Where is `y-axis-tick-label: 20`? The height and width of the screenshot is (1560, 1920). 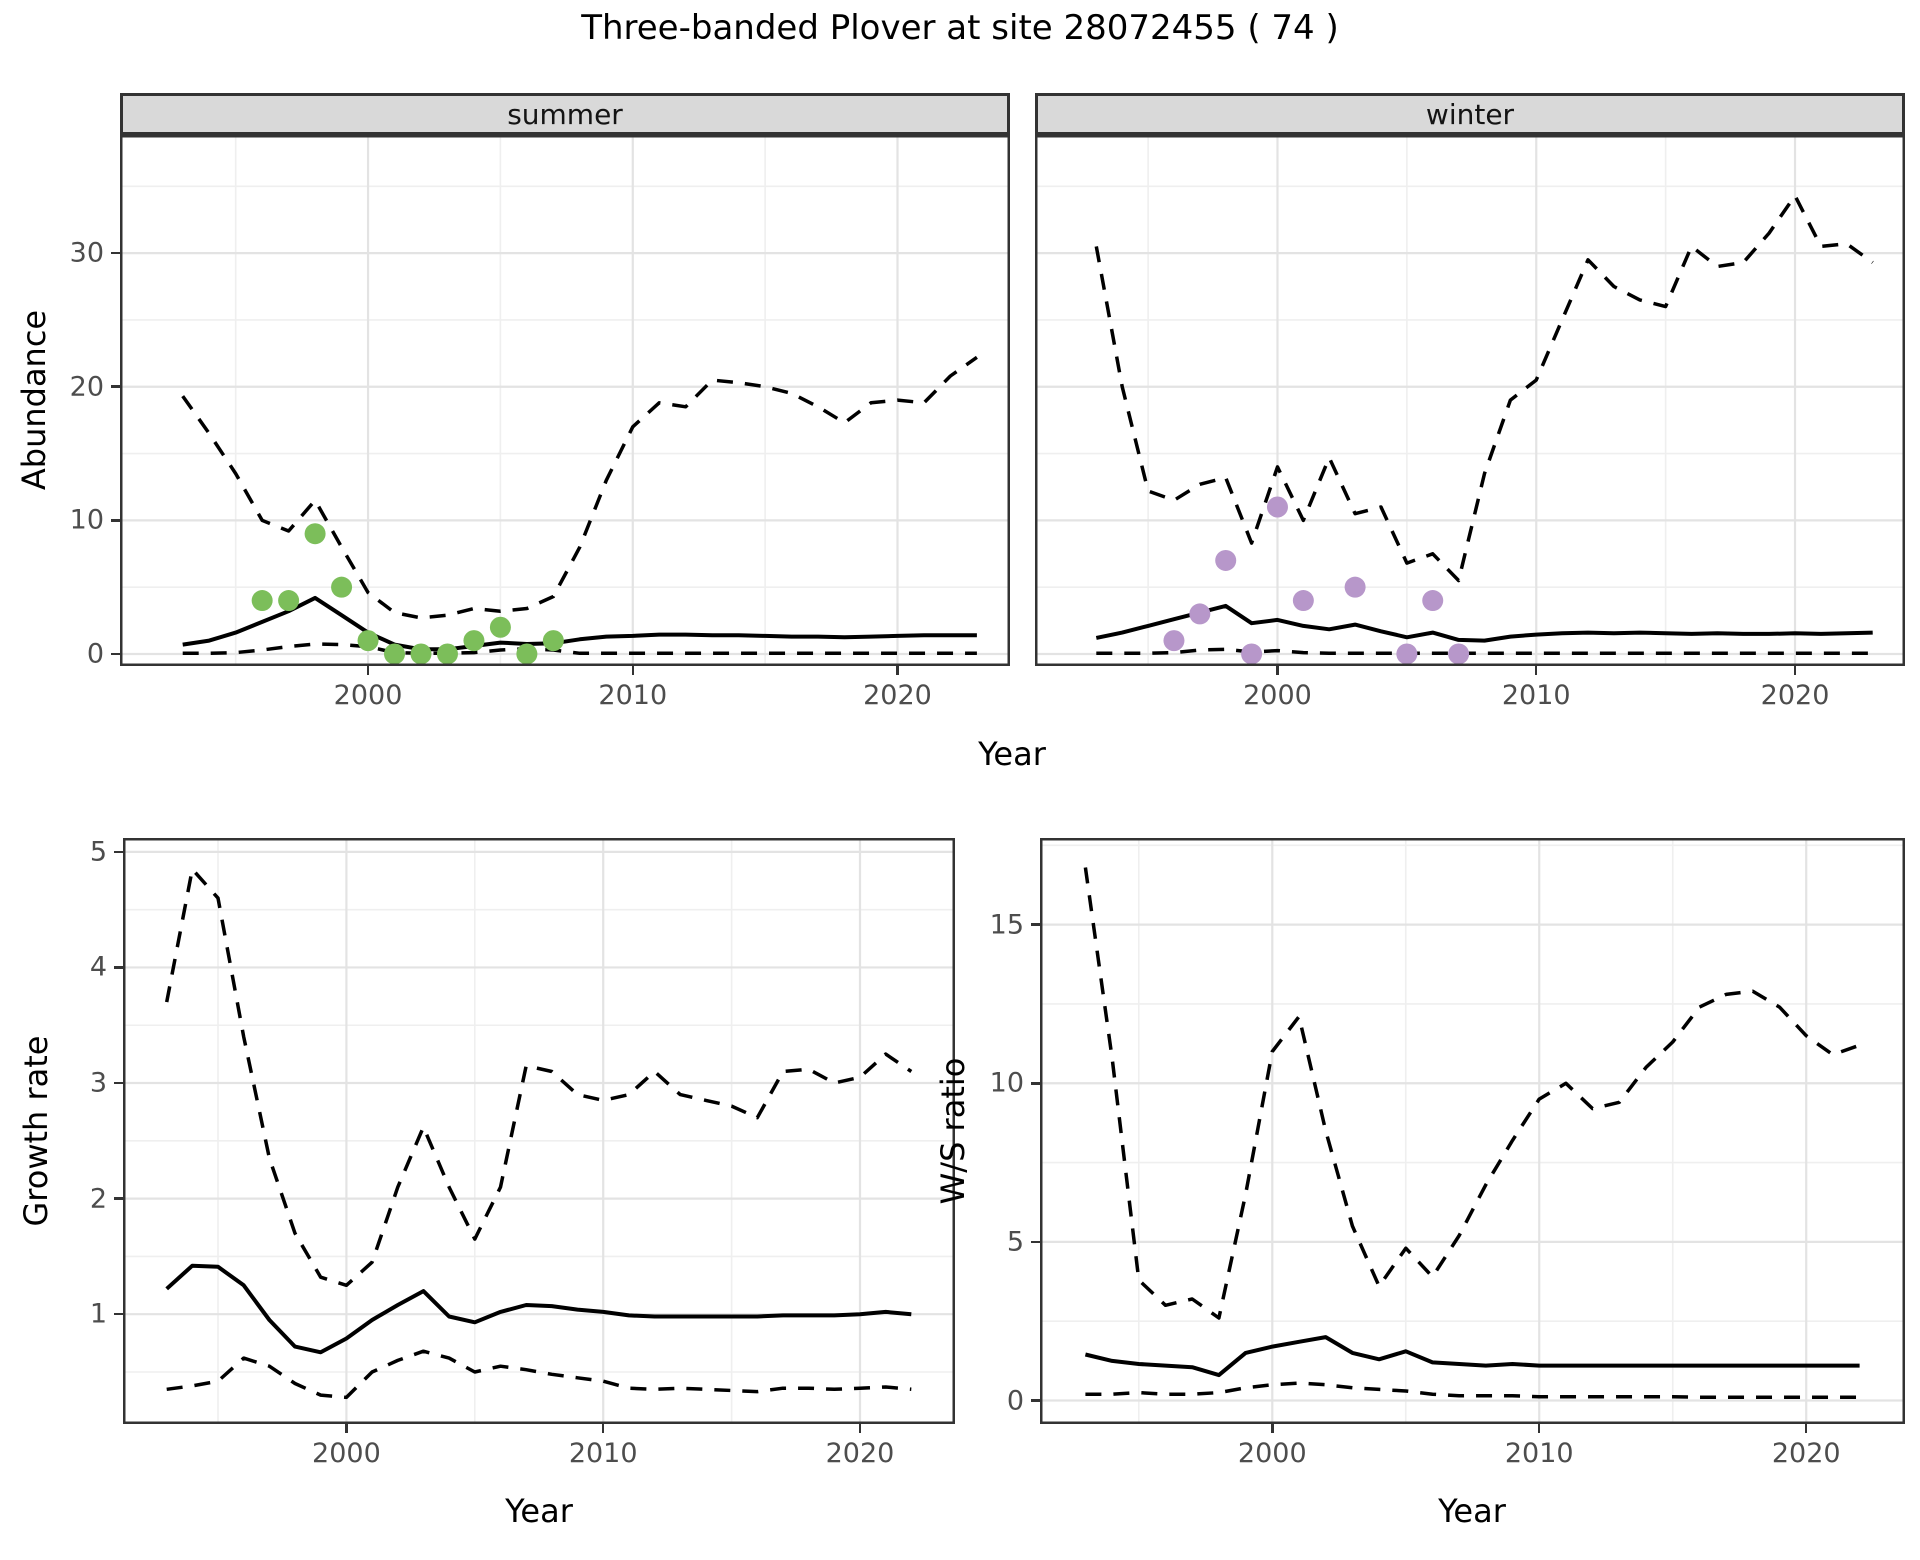 y-axis-tick-label: 20 is located at coordinates (86, 387).